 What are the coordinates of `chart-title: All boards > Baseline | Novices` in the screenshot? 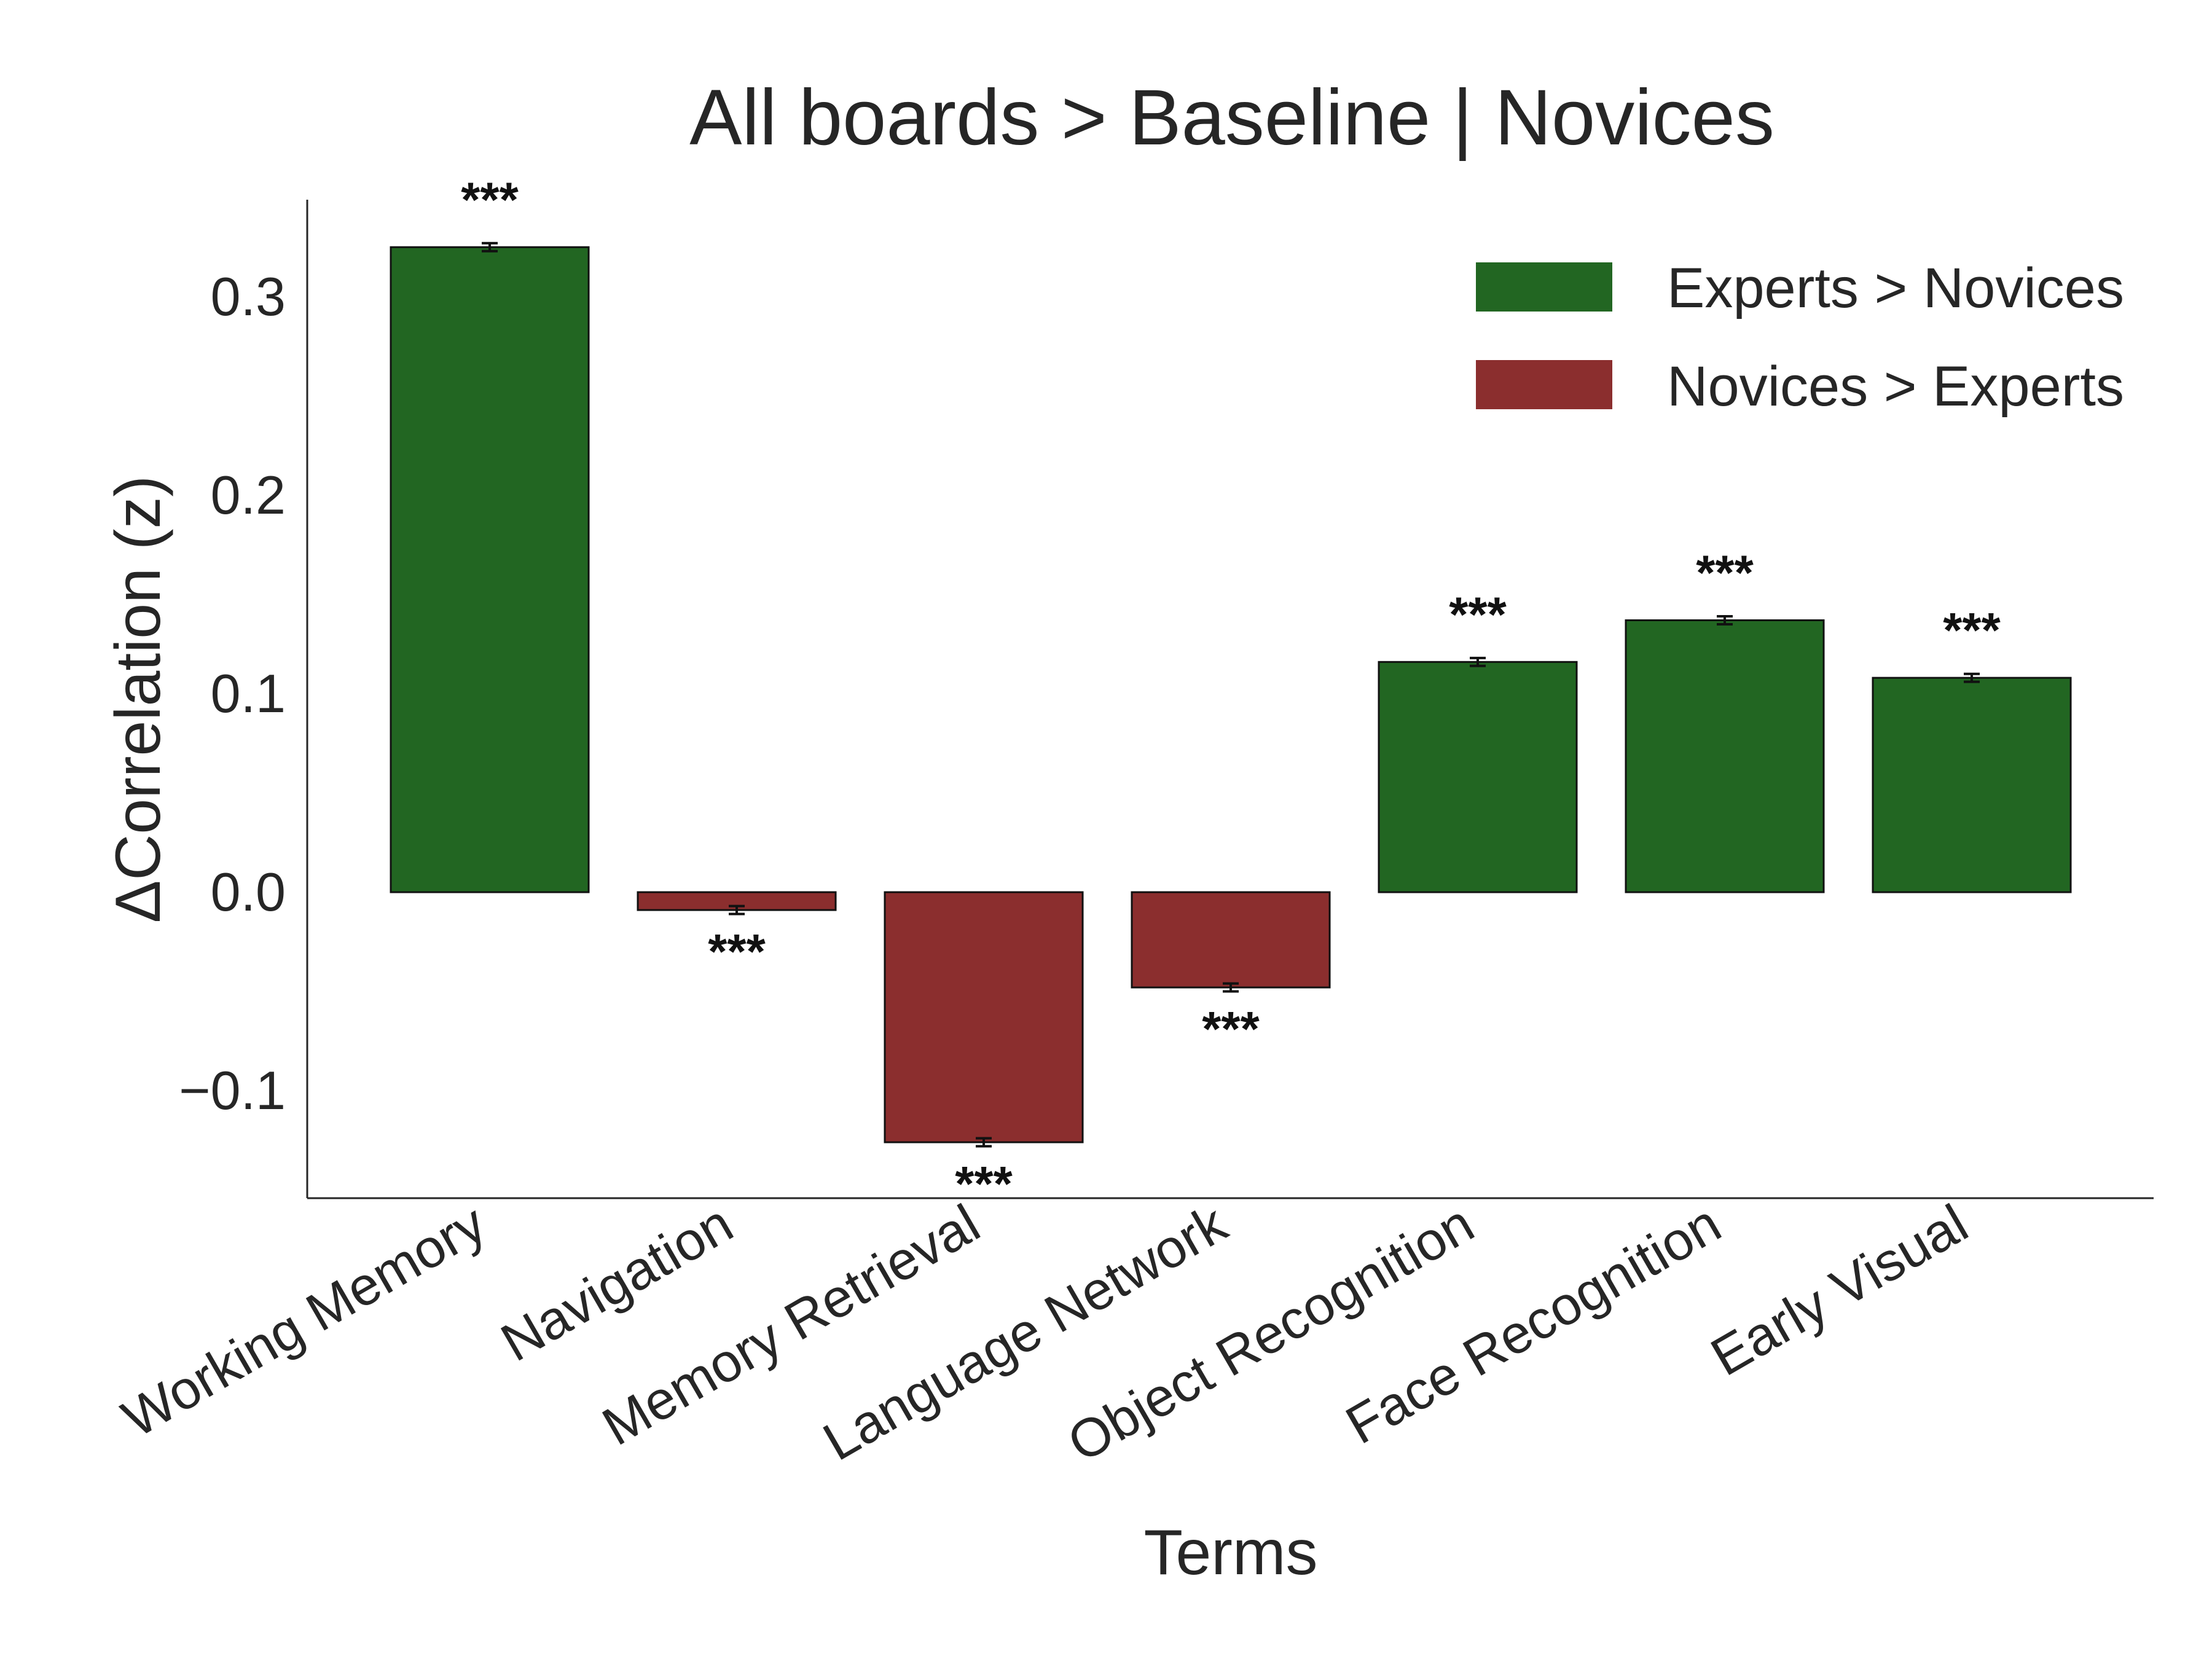 It's located at (1232, 118).